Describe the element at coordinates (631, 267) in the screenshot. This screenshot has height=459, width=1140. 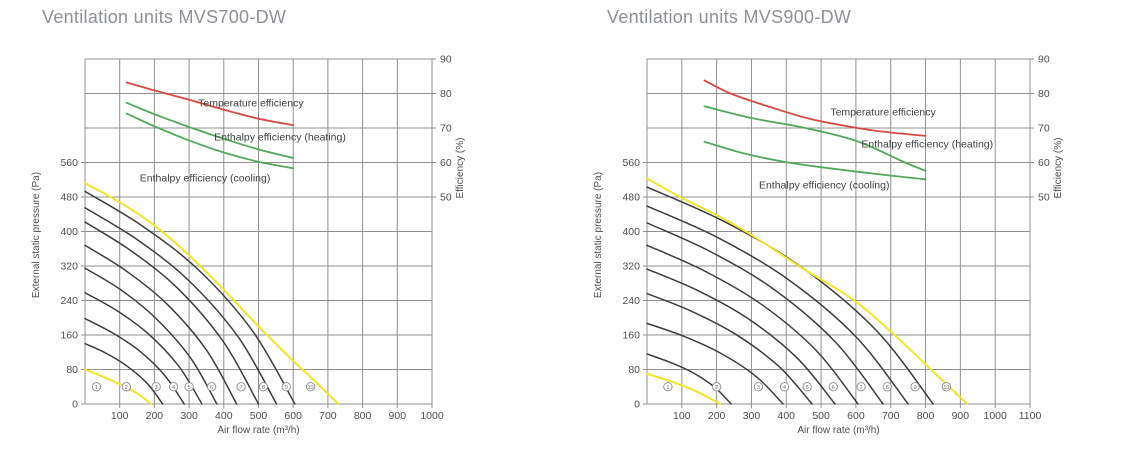
I see `pressure-tick-label: 320` at that location.